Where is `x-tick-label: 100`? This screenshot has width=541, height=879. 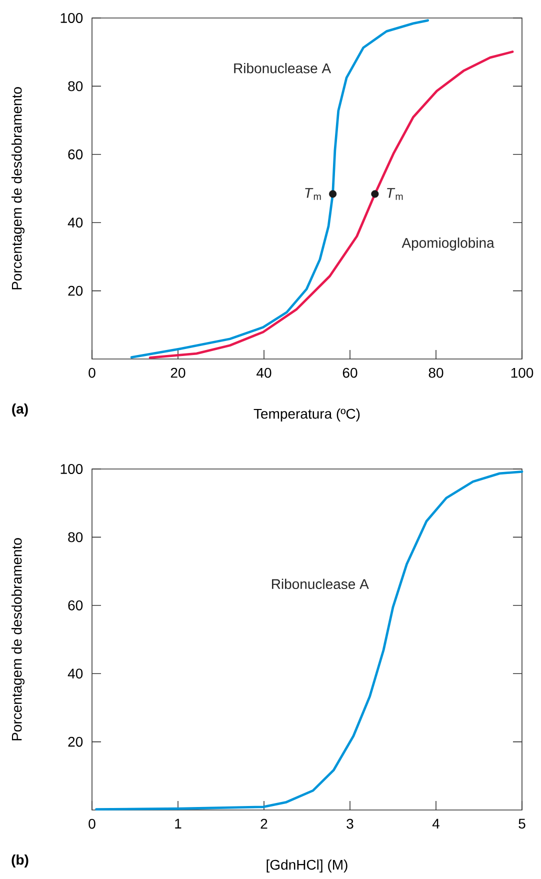
x-tick-label: 100 is located at coordinates (522, 373).